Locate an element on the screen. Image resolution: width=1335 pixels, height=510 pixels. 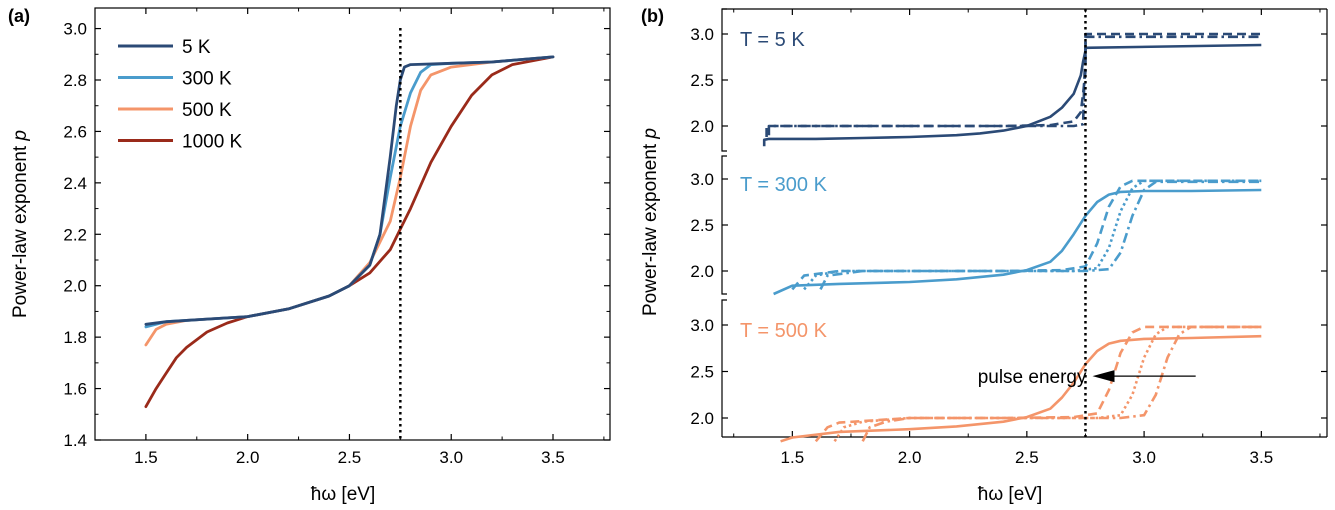
series-row2-solid is located at coordinates (1017, 242).